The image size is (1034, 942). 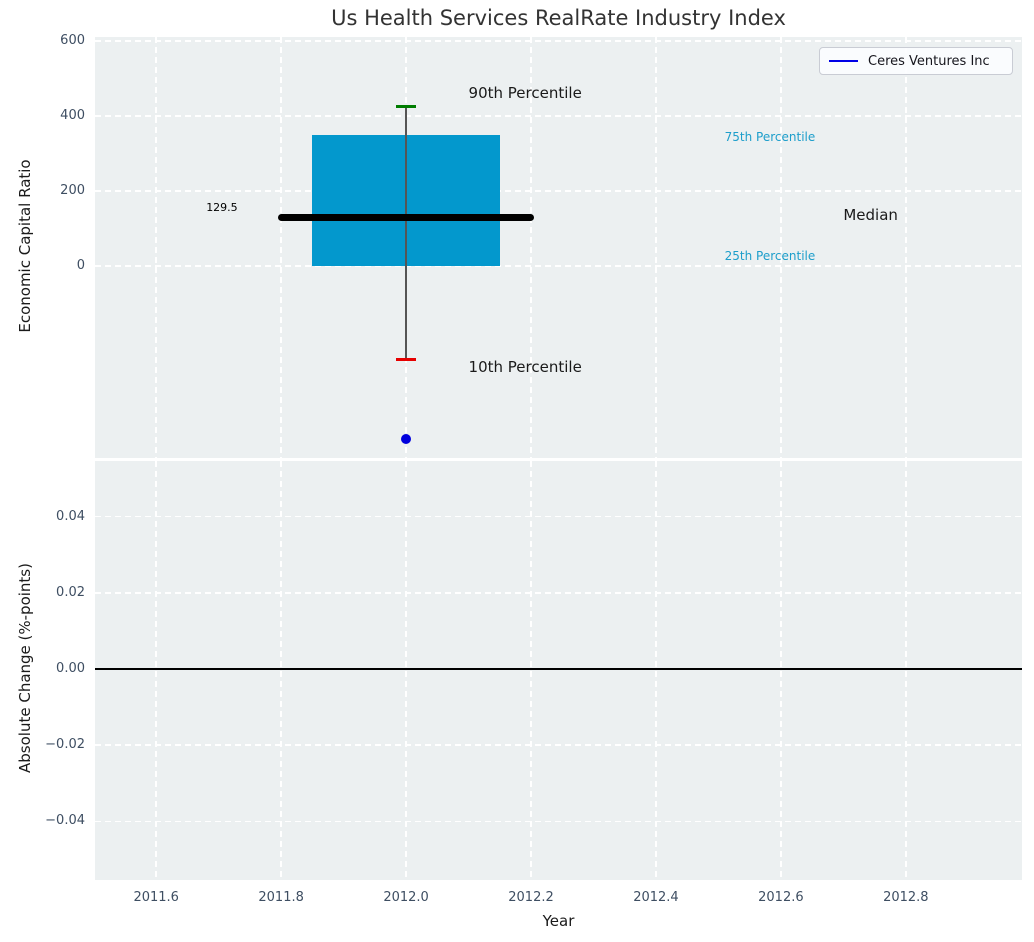 I want to click on median-line, so click(x=406, y=217).